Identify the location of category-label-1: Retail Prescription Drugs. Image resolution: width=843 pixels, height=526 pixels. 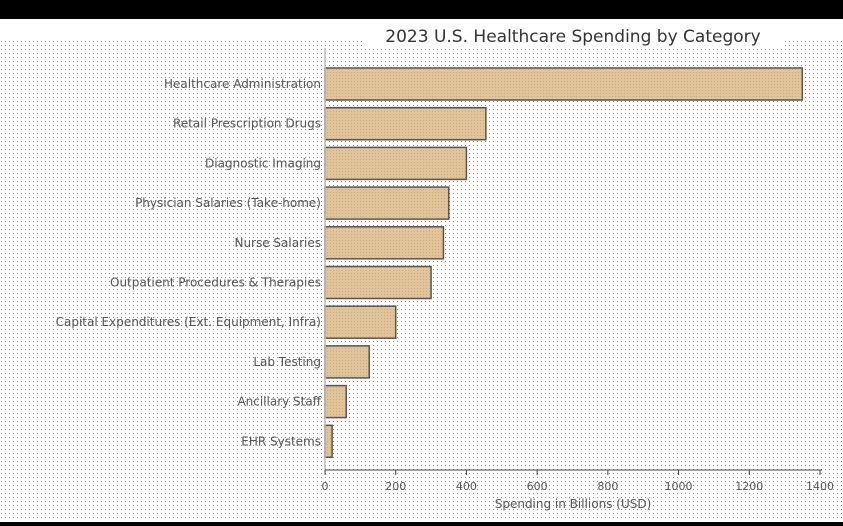
(247, 124).